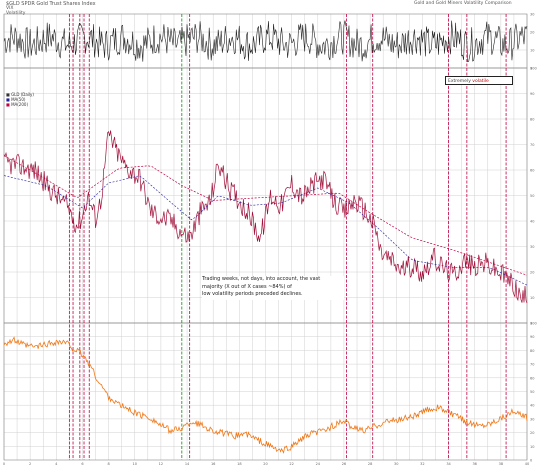 This screenshot has height=466, width=550. What do you see at coordinates (459, 81) in the screenshot?
I see `annotation-text: Extremely` at bounding box center [459, 81].